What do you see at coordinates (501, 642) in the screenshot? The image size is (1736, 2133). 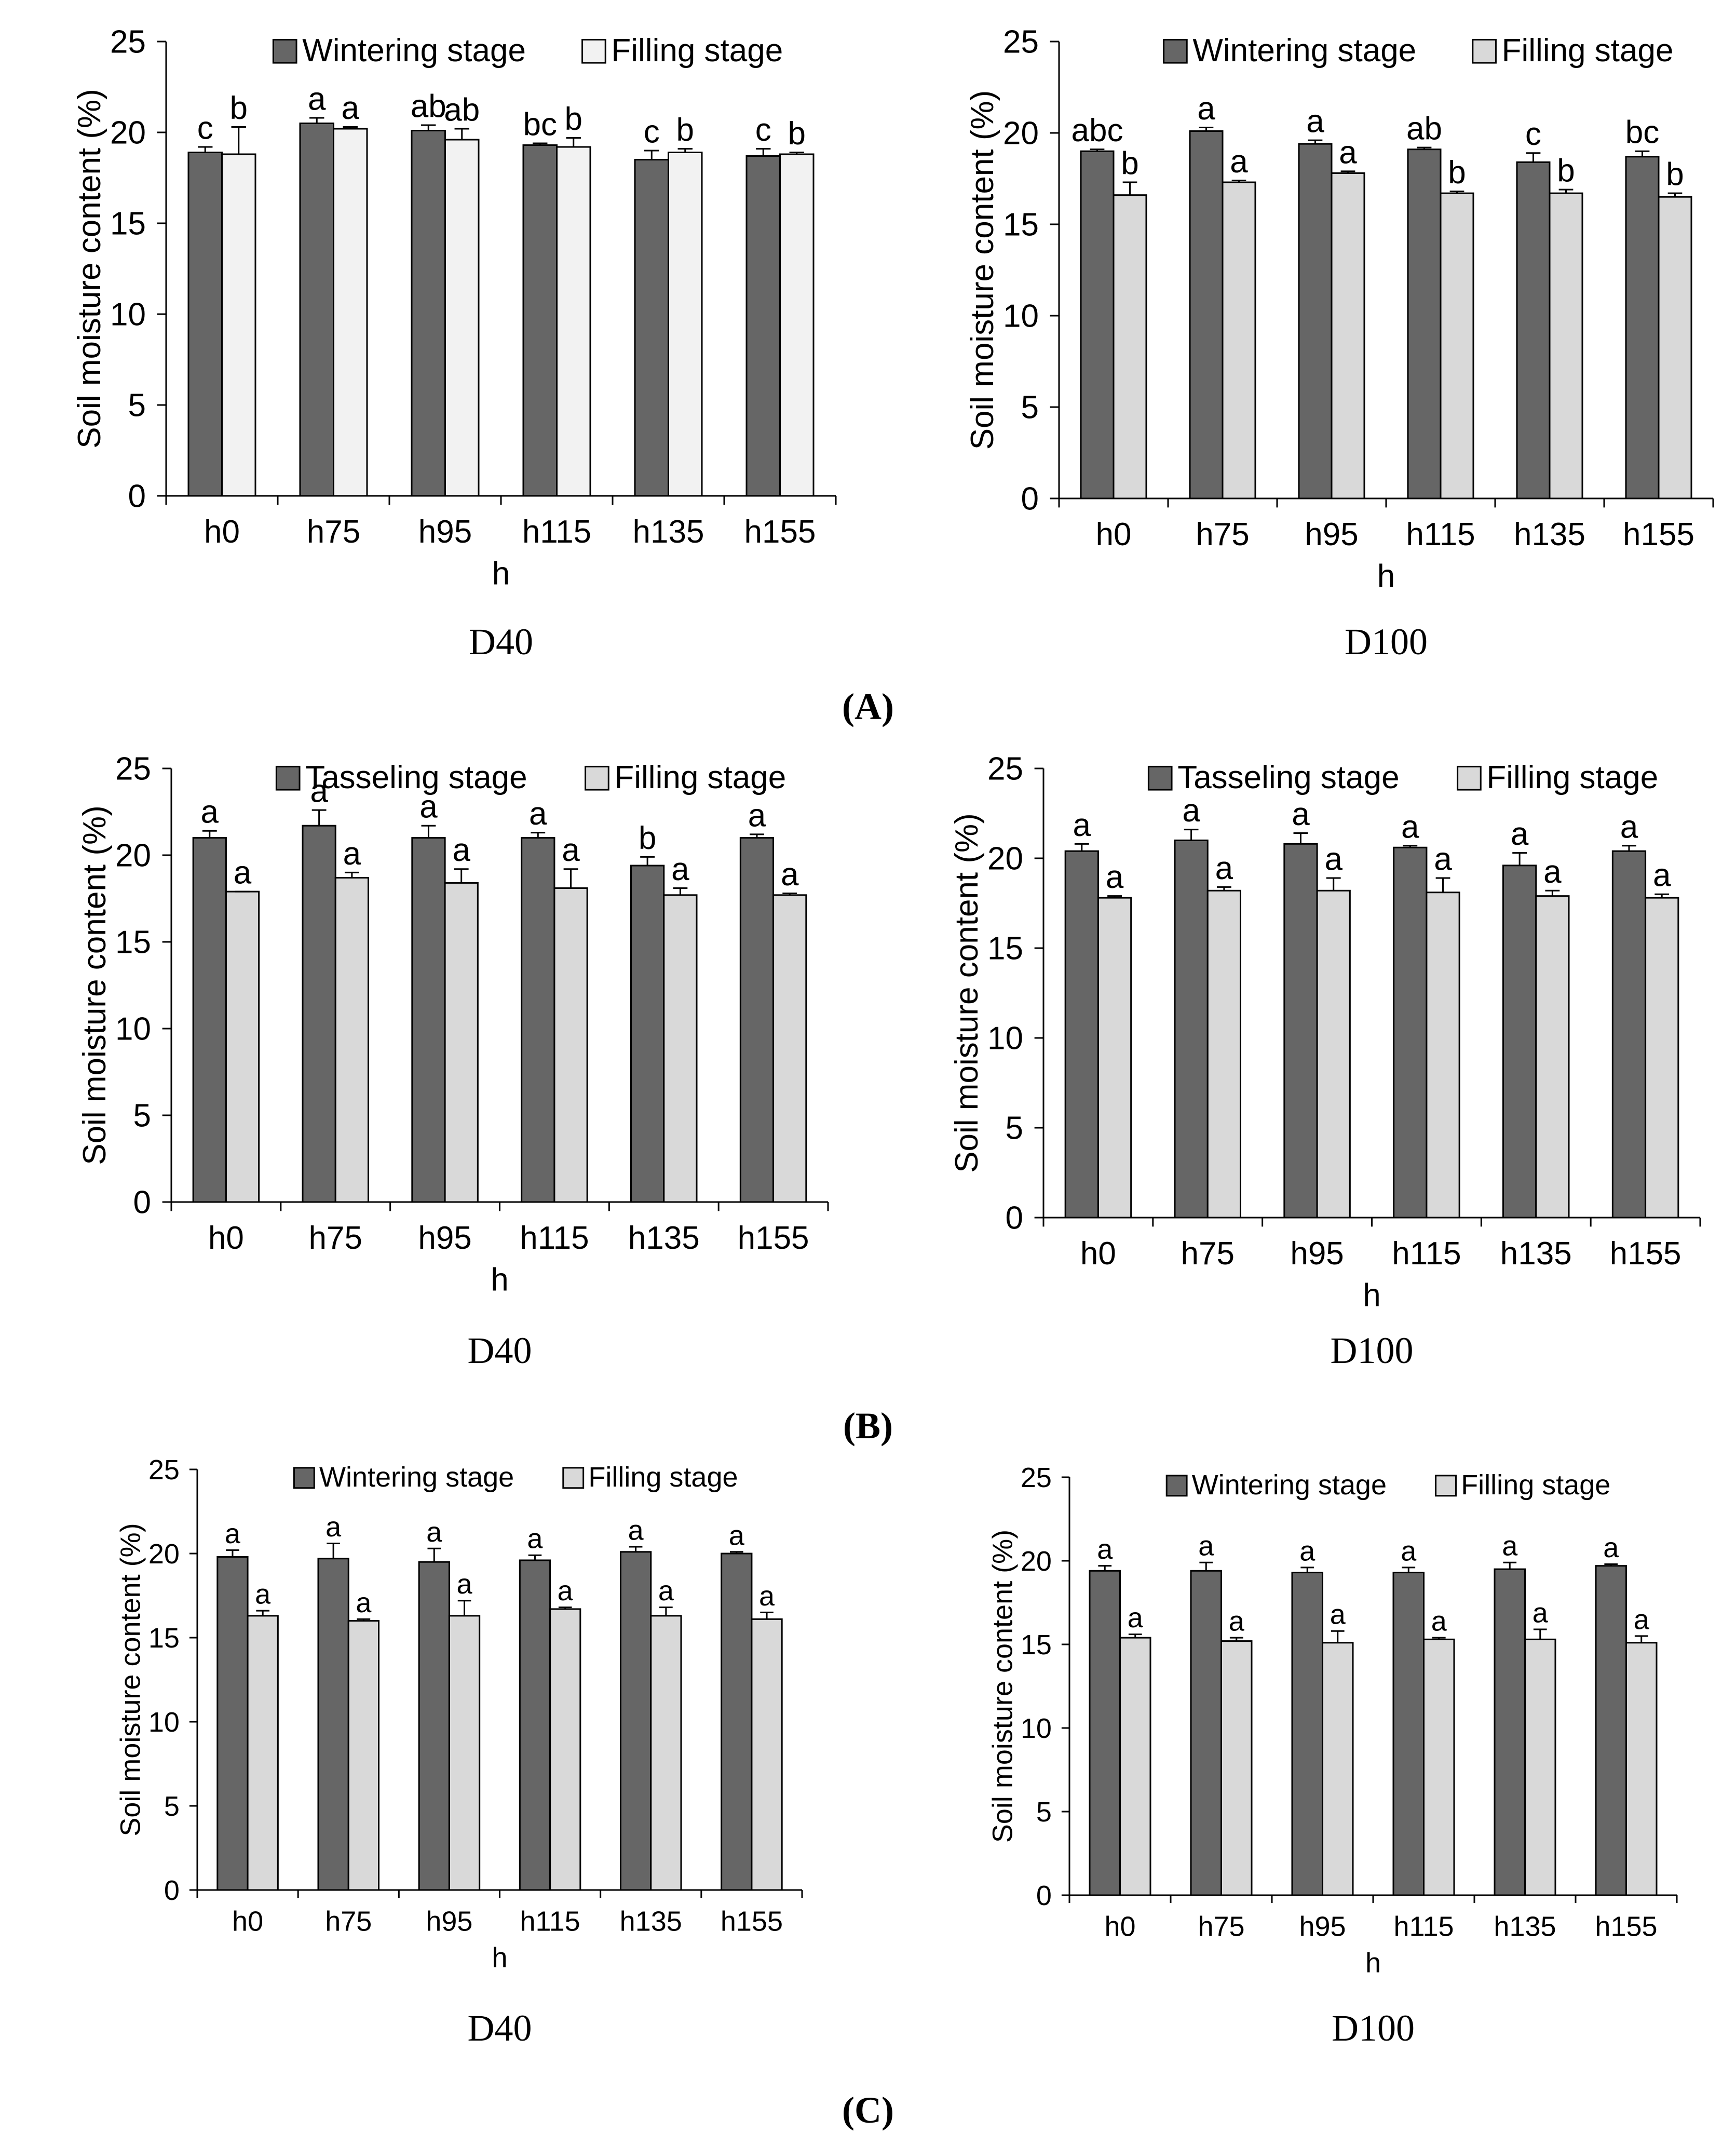 I see `chart-caption: D40` at bounding box center [501, 642].